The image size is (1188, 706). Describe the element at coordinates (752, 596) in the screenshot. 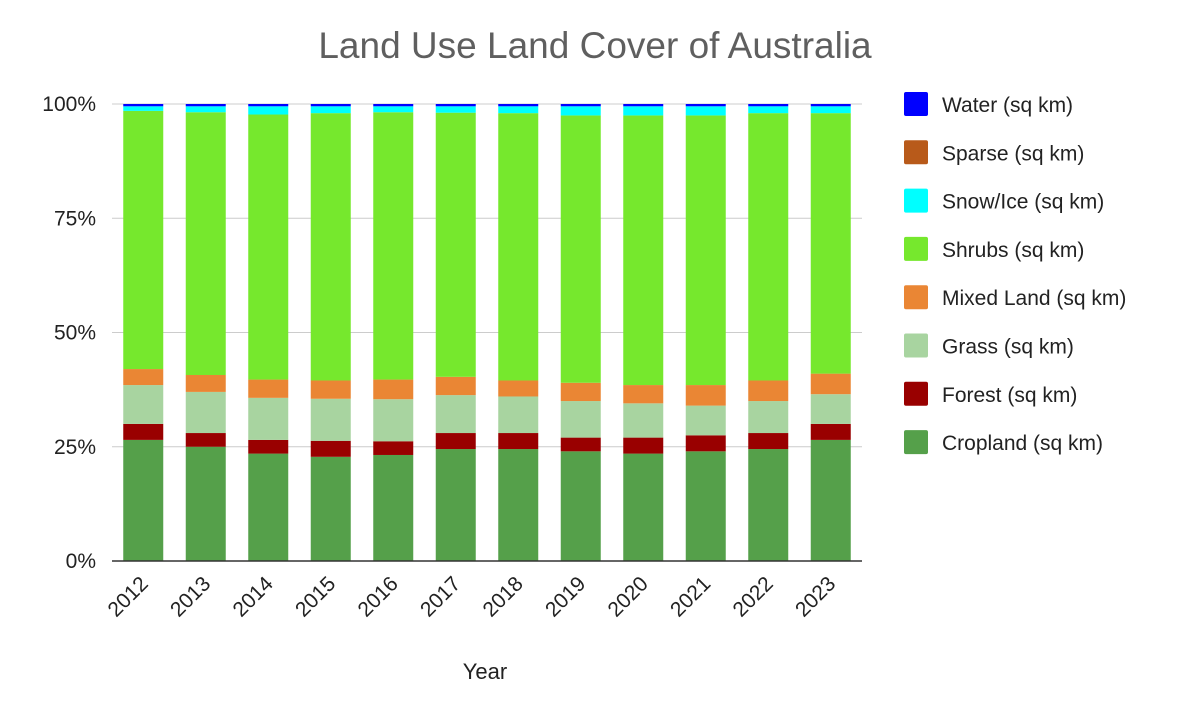

I see `x-tick-label: 2022` at that location.